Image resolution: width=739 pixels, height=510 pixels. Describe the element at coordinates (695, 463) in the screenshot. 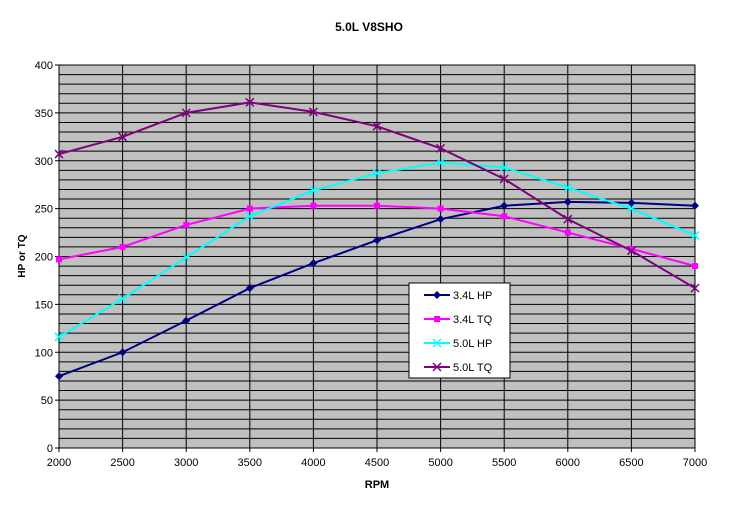

I see `x-tick-label: 7000` at that location.